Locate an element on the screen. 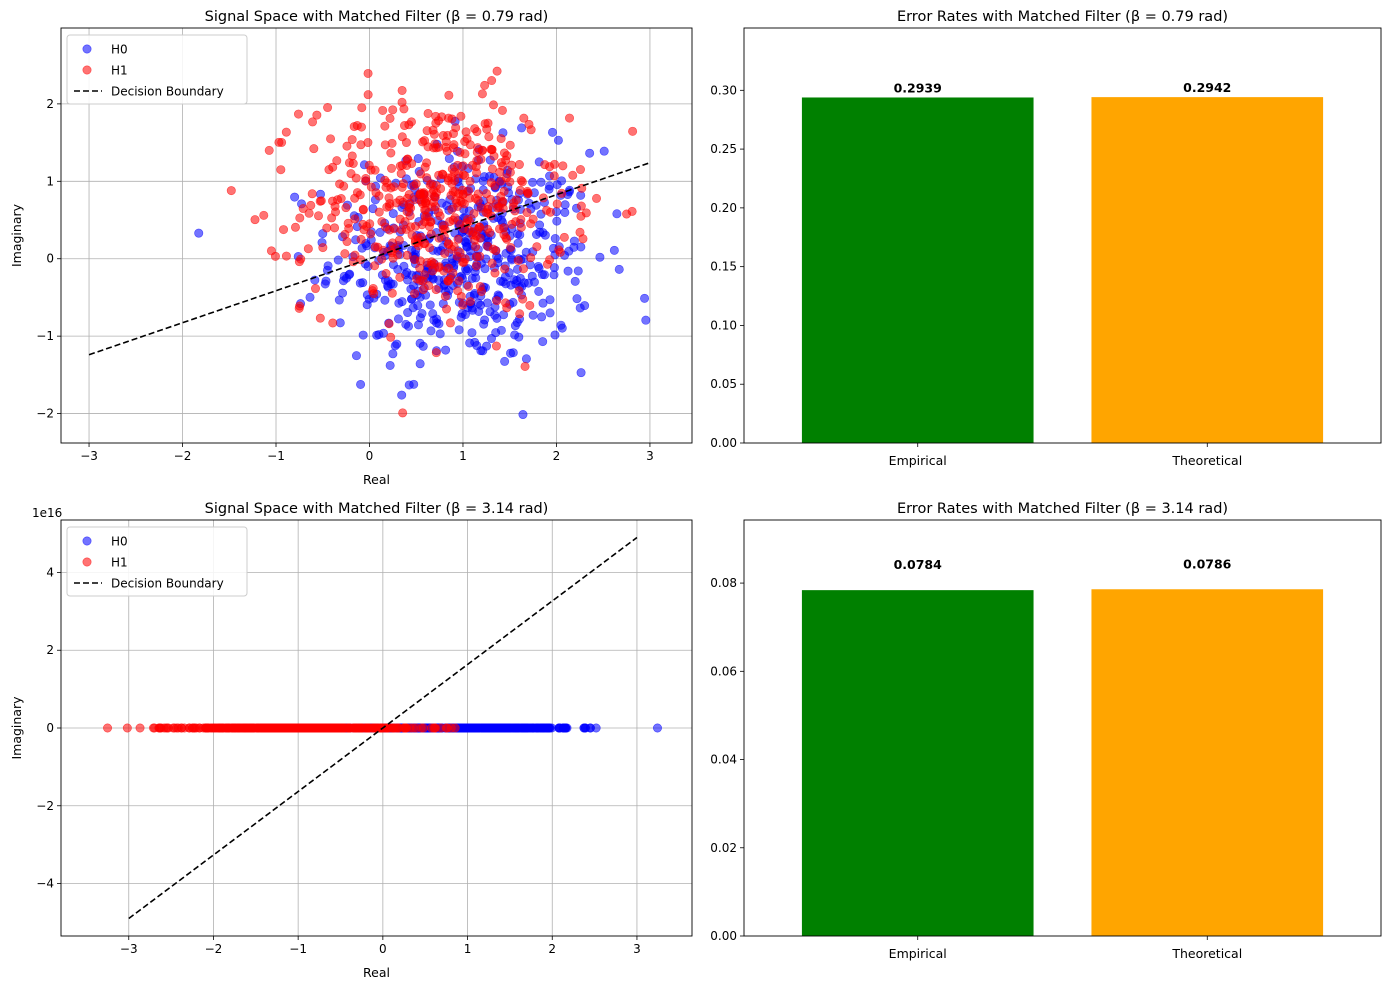 Image resolution: width=1389 pixels, height=989 pixels. legend-label: H0 is located at coordinates (119, 542).